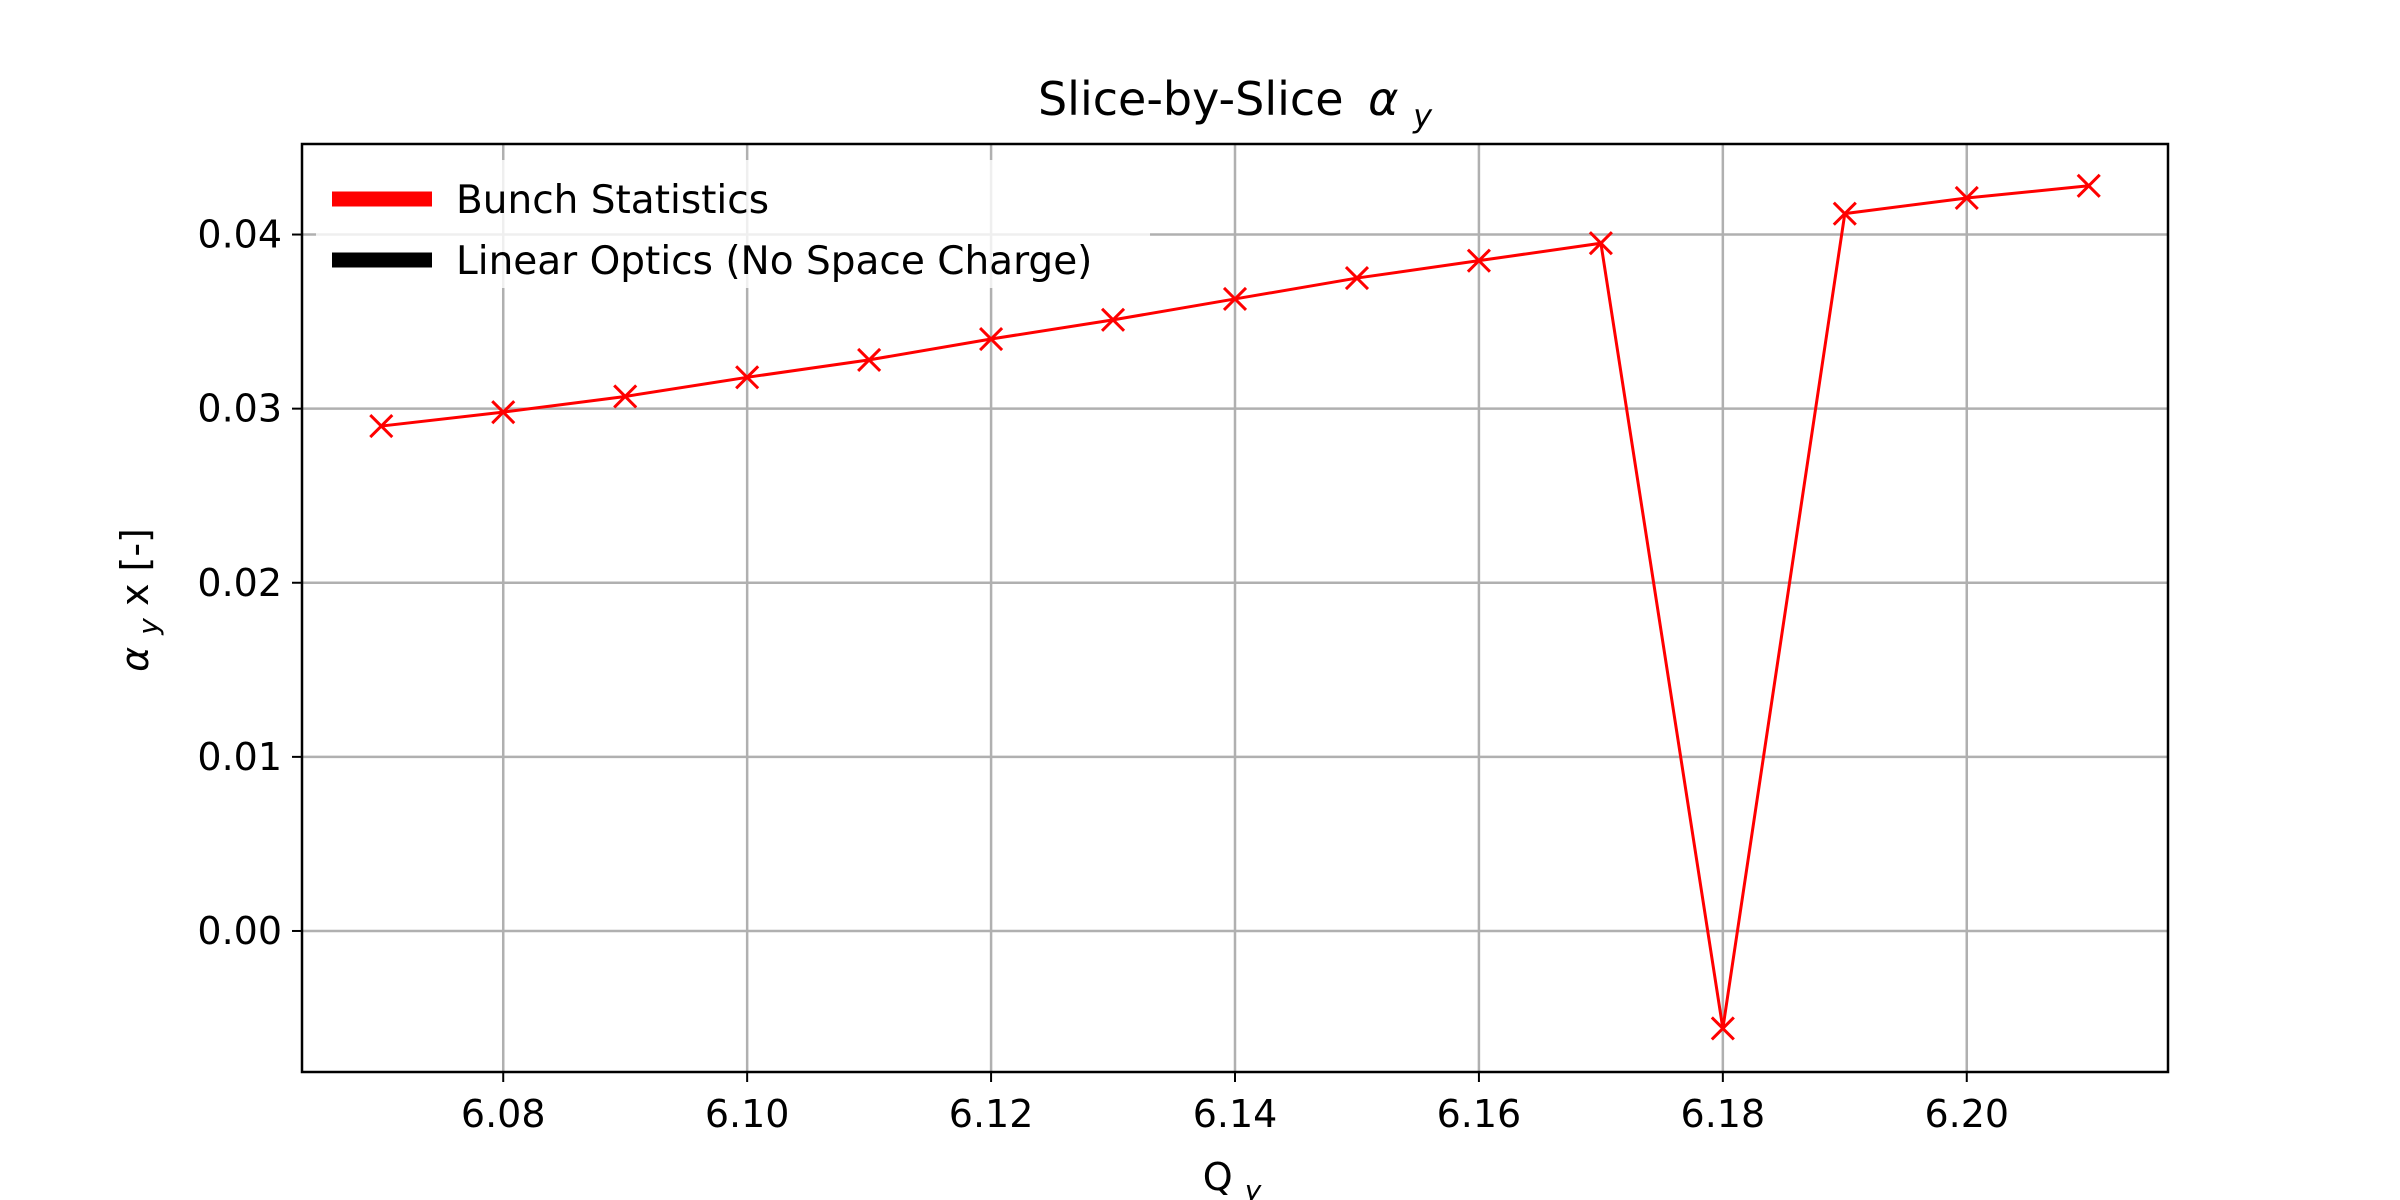  Describe the element at coordinates (135, 567) in the screenshot. I see `y-axis-label-suffix: x [-]` at that location.